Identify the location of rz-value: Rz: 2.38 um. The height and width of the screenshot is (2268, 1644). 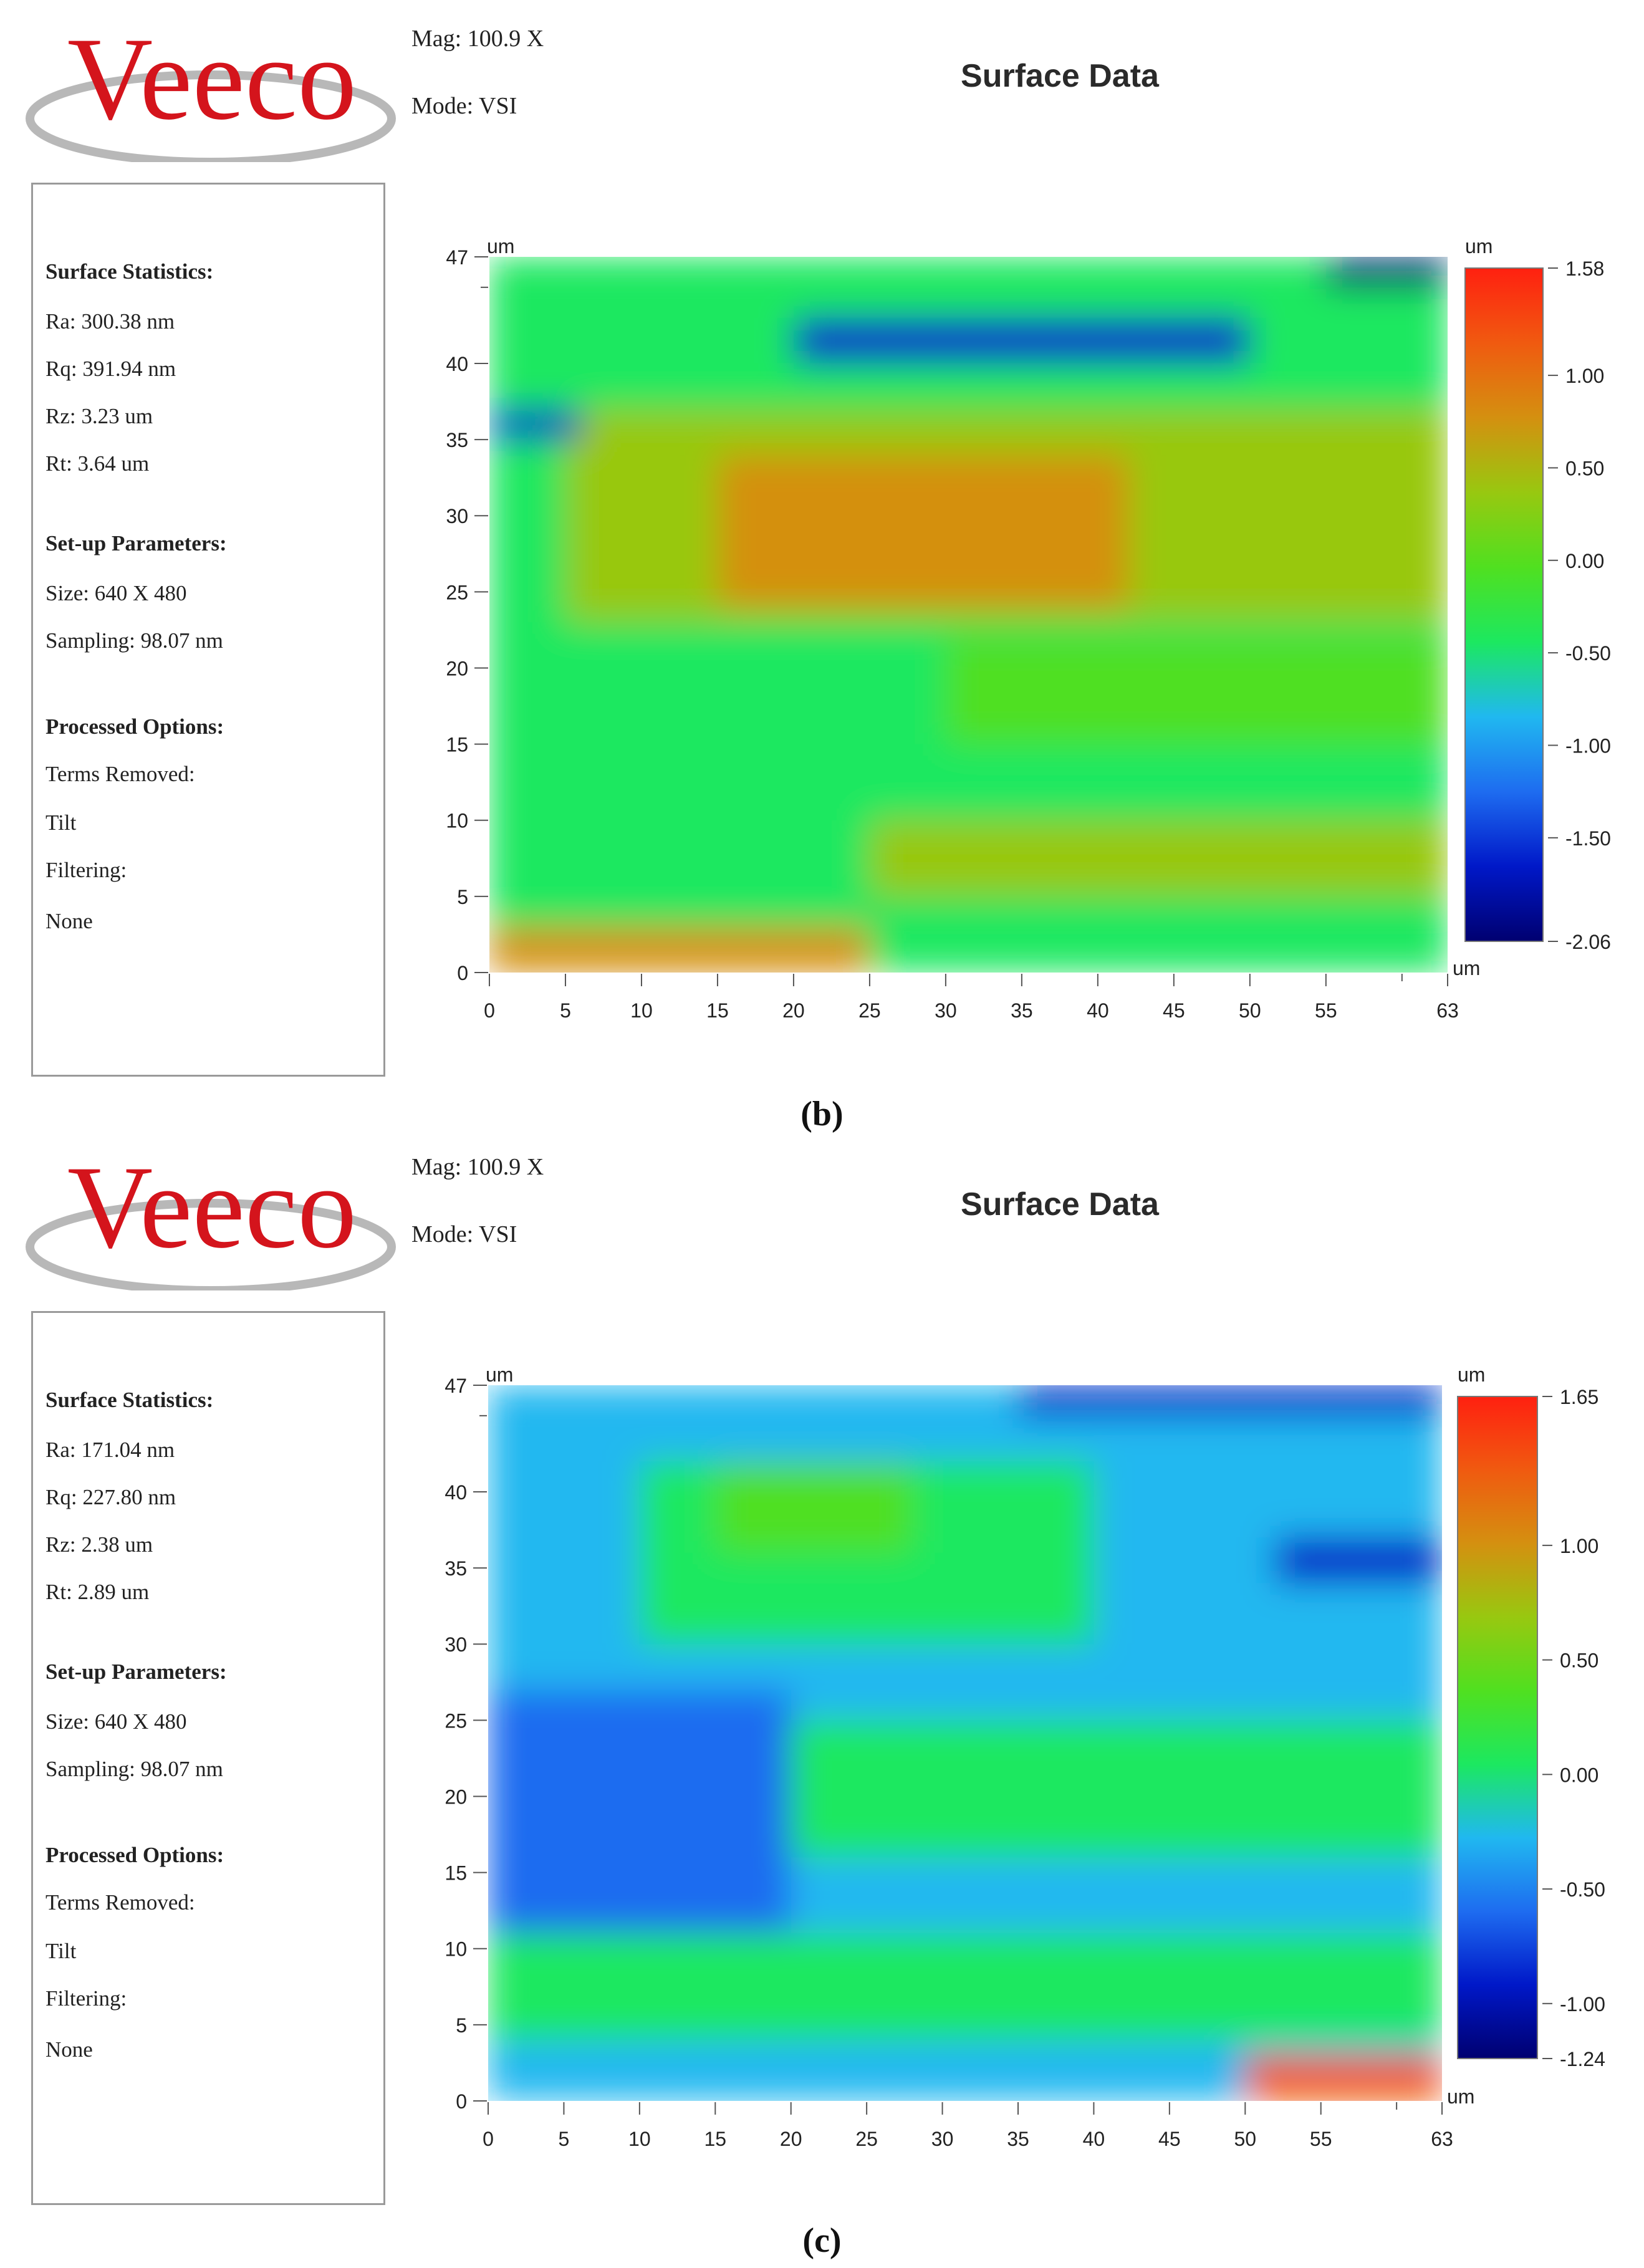
(99, 1544).